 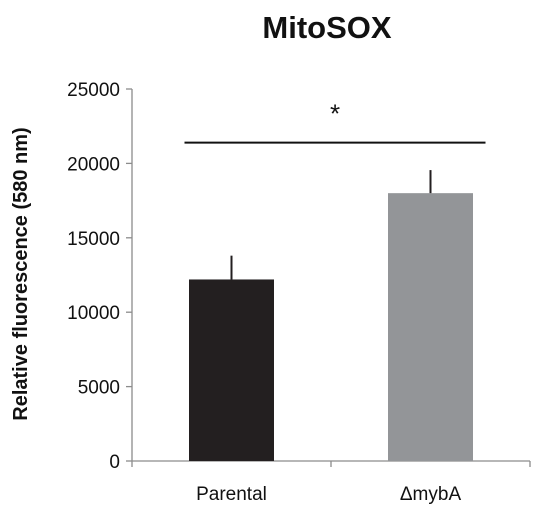 What do you see at coordinates (231, 494) in the screenshot?
I see `x-category-label: Parental` at bounding box center [231, 494].